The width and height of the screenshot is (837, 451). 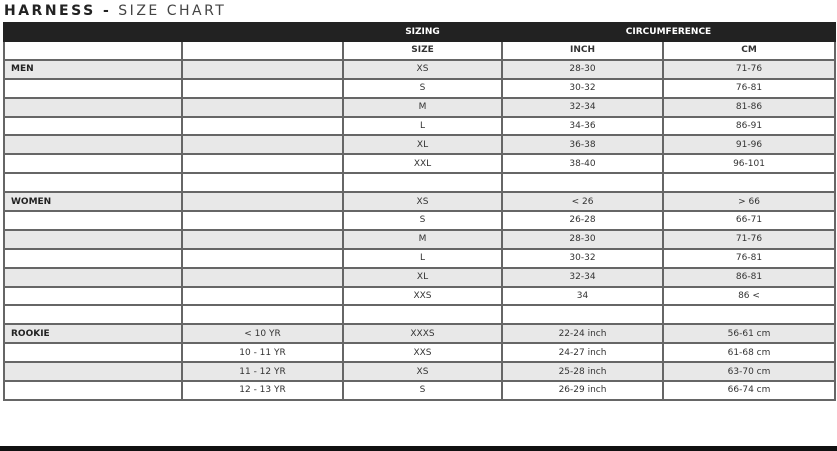 I want to click on age-cell: 10 - 11 YR, so click(x=262, y=353).